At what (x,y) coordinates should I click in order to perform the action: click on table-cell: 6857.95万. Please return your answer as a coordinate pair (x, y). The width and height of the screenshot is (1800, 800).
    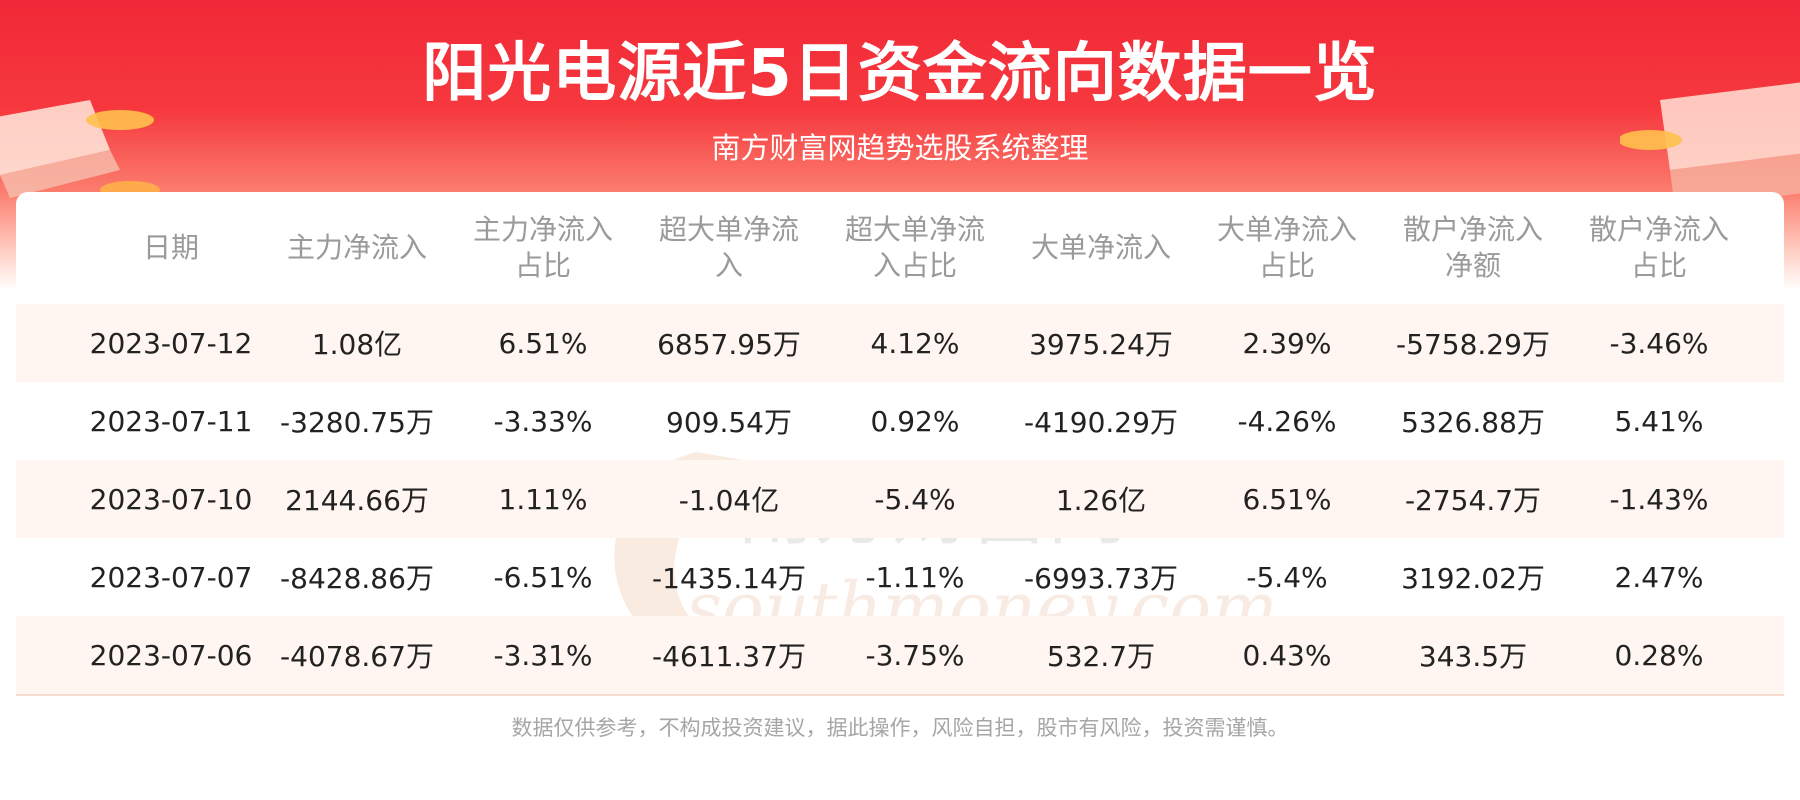
    Looking at the image, I should click on (729, 344).